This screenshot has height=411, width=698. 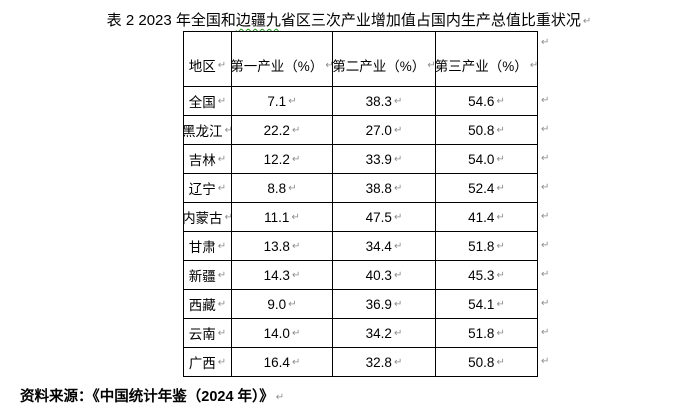 What do you see at coordinates (276, 275) in the screenshot?
I see `value-text: 14.3` at bounding box center [276, 275].